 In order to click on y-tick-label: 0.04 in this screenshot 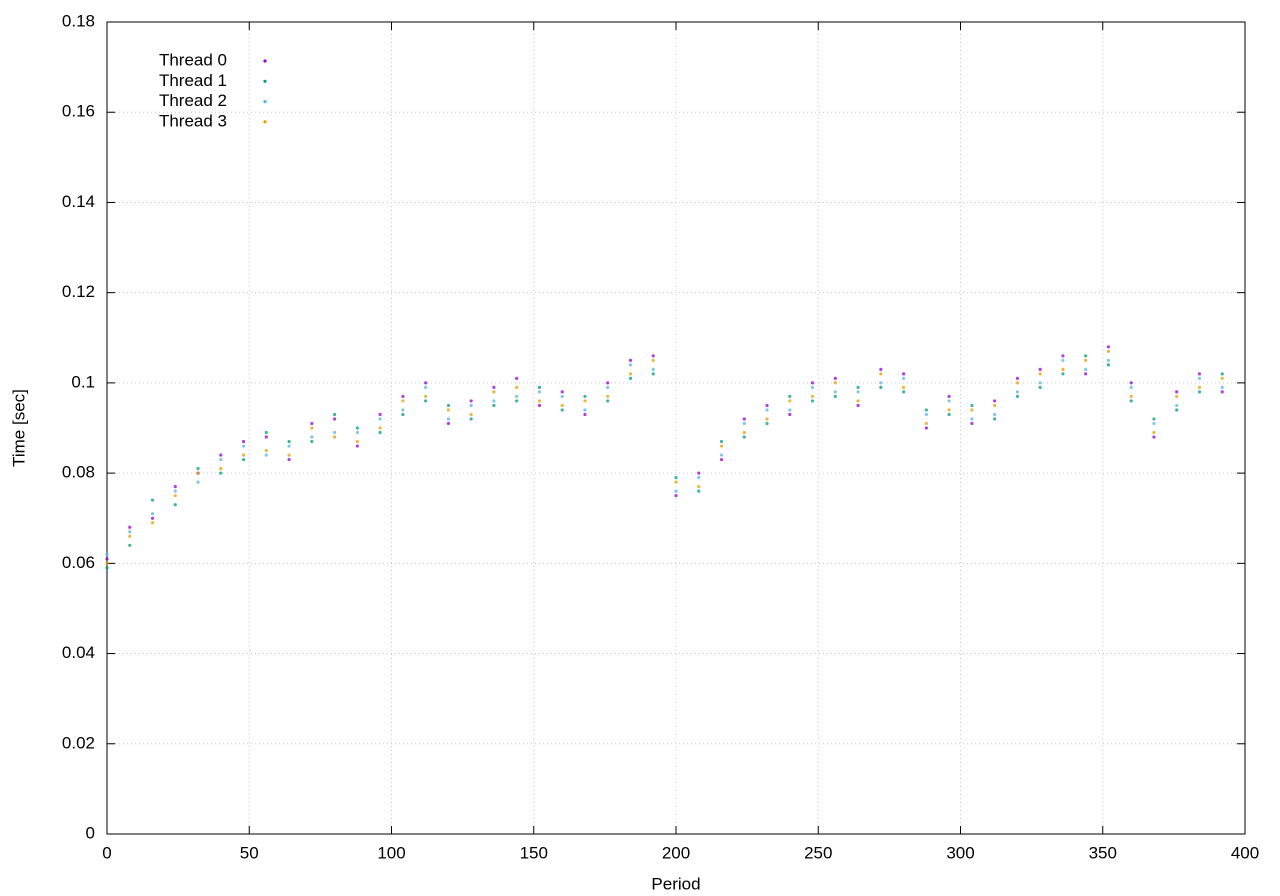, I will do `click(78, 652)`.